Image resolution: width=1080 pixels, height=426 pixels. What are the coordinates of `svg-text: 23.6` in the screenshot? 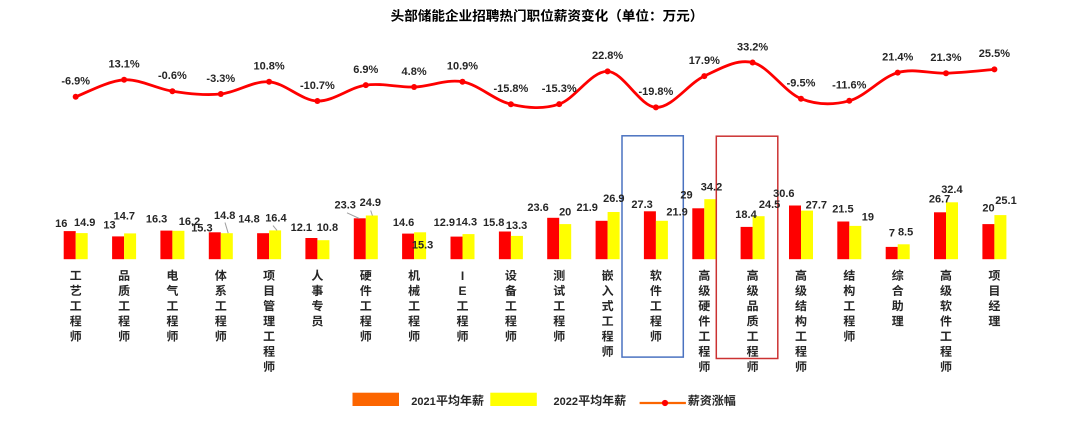 It's located at (537, 208).